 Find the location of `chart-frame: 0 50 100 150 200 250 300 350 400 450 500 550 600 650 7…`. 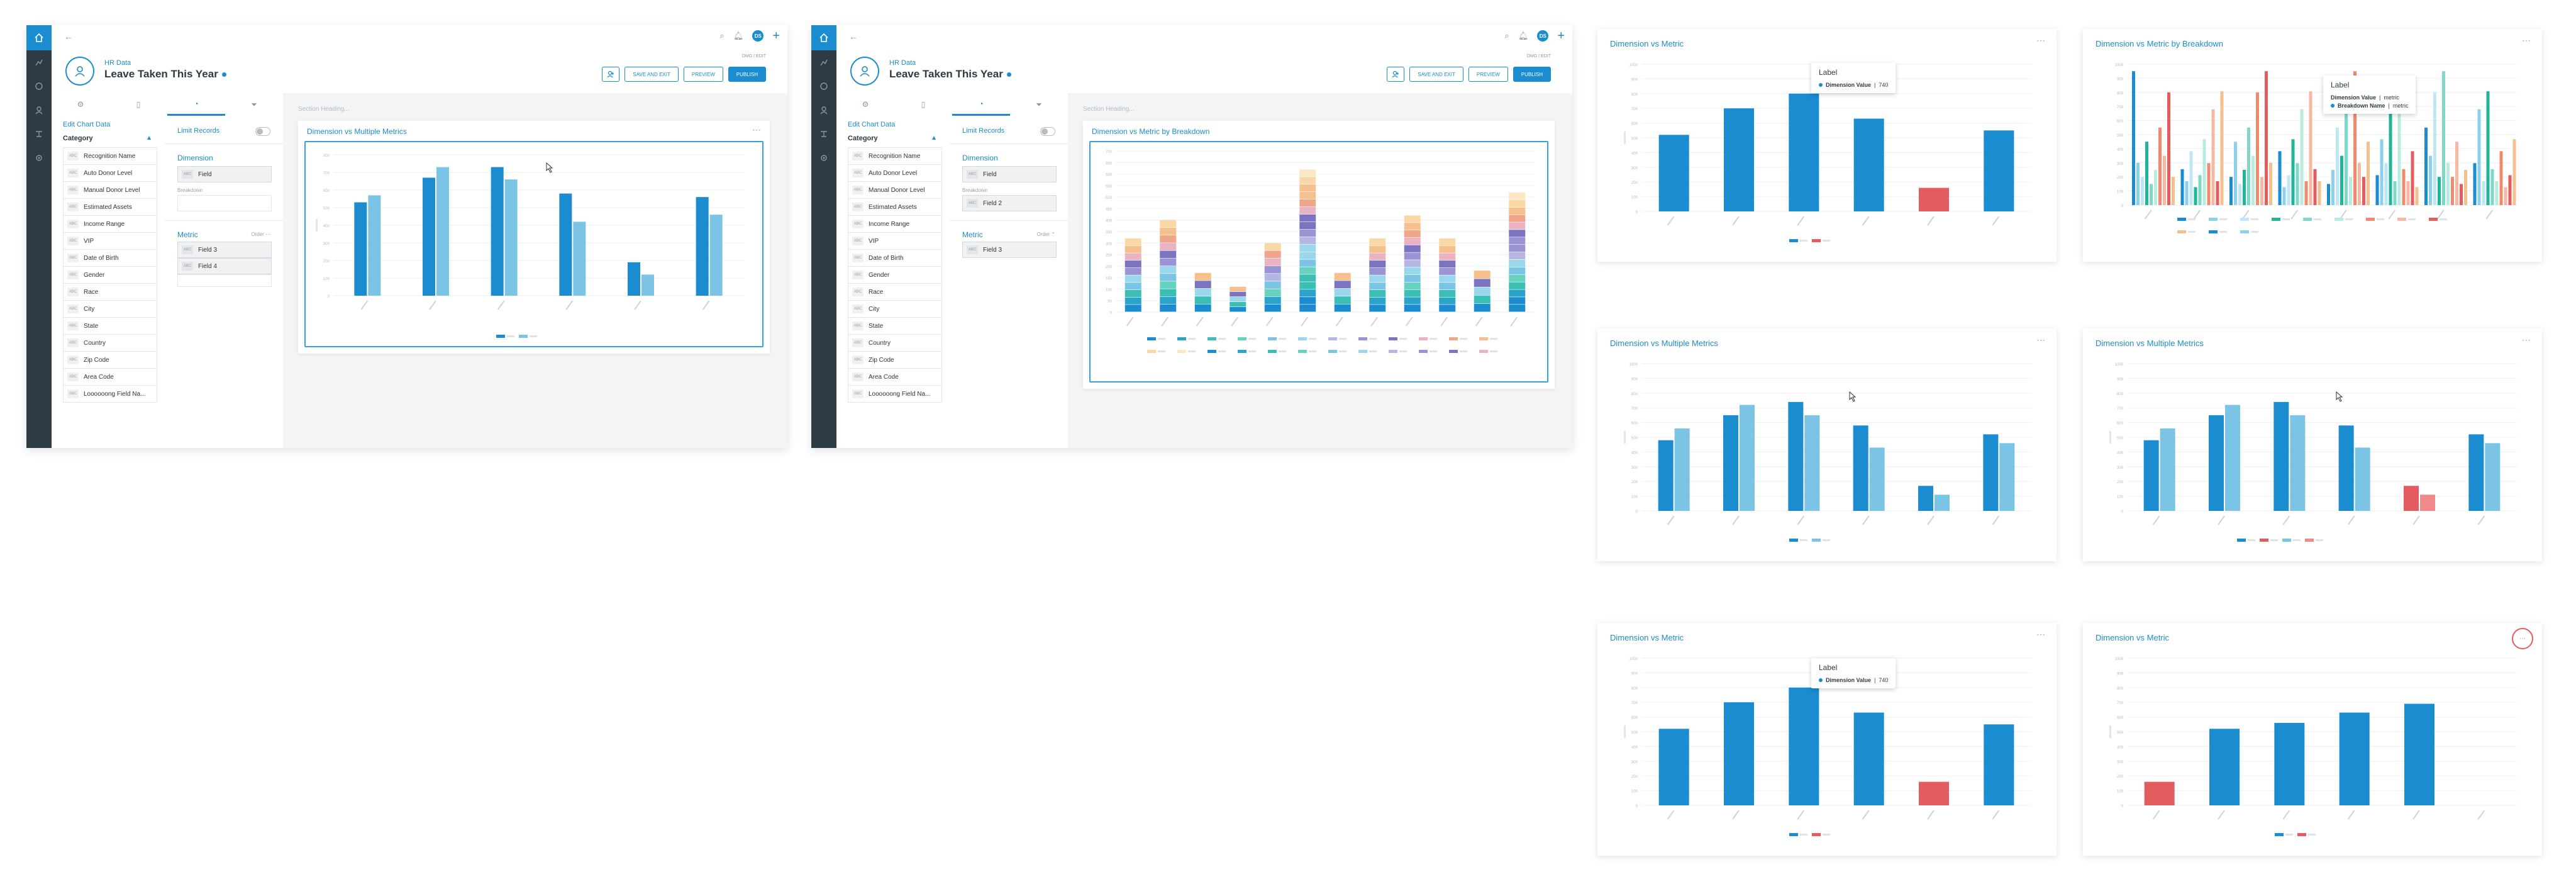

chart-frame: 0 50 100 150 200 250 300 350 400 450 500 550 600 650 7… is located at coordinates (1318, 262).